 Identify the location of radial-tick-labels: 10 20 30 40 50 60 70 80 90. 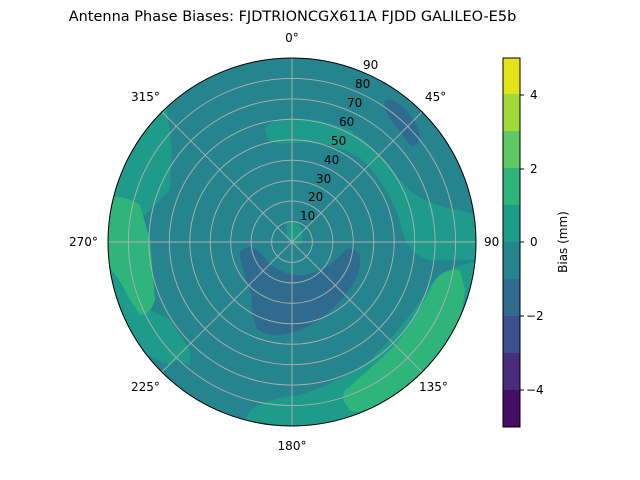
(339, 140).